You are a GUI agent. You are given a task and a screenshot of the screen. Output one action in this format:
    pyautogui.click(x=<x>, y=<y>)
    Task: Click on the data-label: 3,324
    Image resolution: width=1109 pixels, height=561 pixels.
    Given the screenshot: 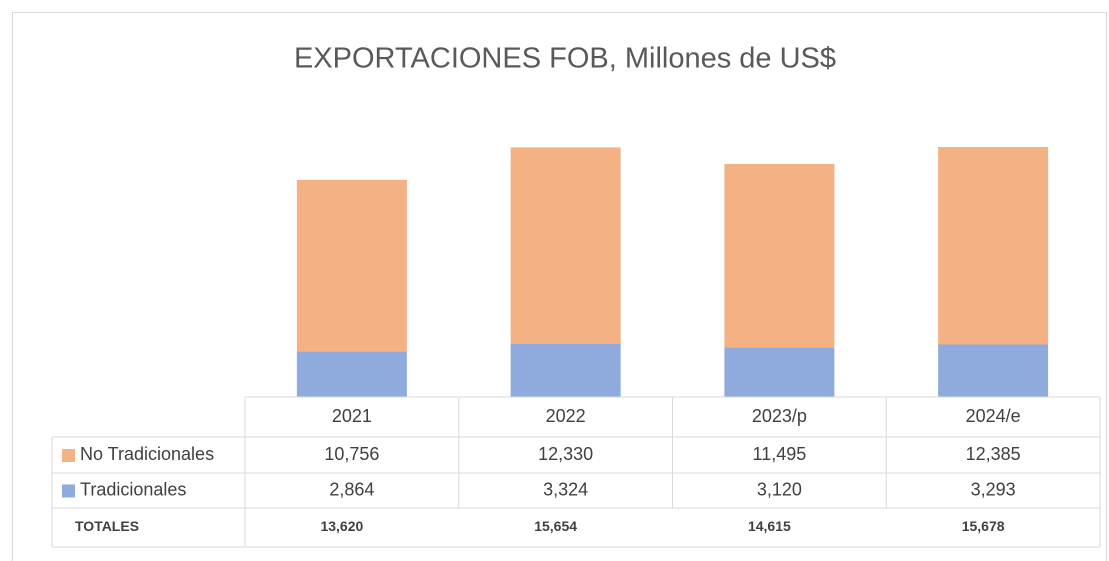 What is the action you would take?
    pyautogui.click(x=565, y=489)
    